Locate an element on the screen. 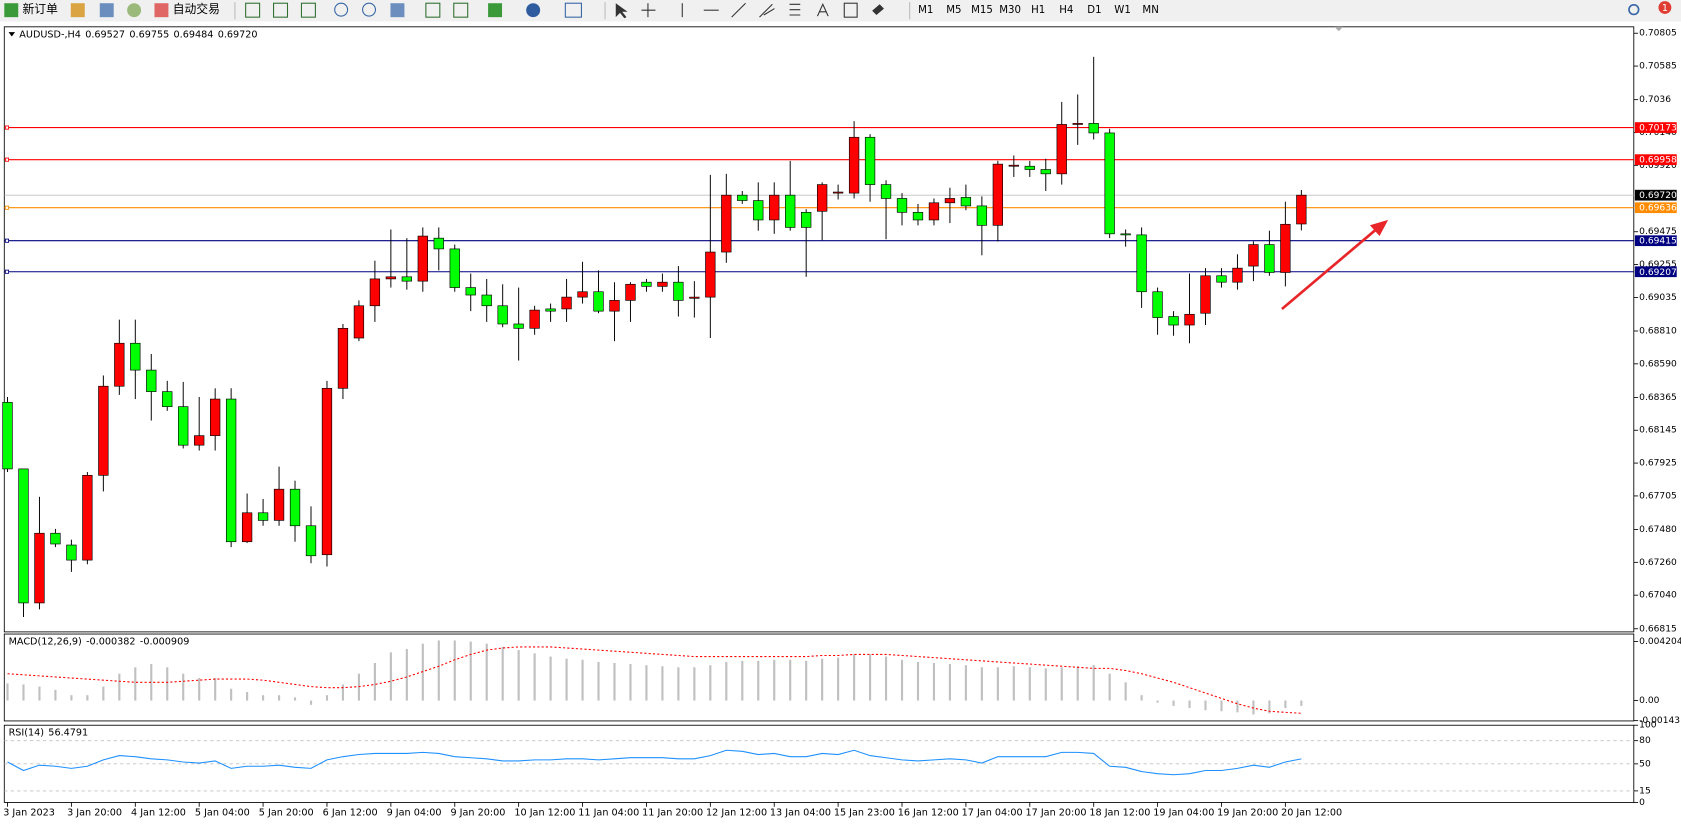 The height and width of the screenshot is (825, 1681). notification-badge is located at coordinates (1665, 7).